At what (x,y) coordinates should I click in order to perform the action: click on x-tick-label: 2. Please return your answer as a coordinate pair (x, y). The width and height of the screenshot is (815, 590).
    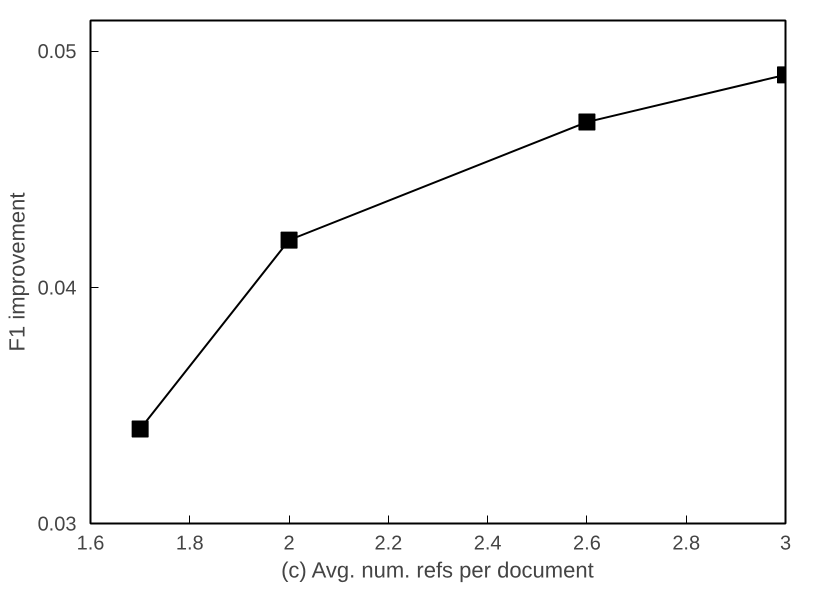
    Looking at the image, I should click on (289, 543).